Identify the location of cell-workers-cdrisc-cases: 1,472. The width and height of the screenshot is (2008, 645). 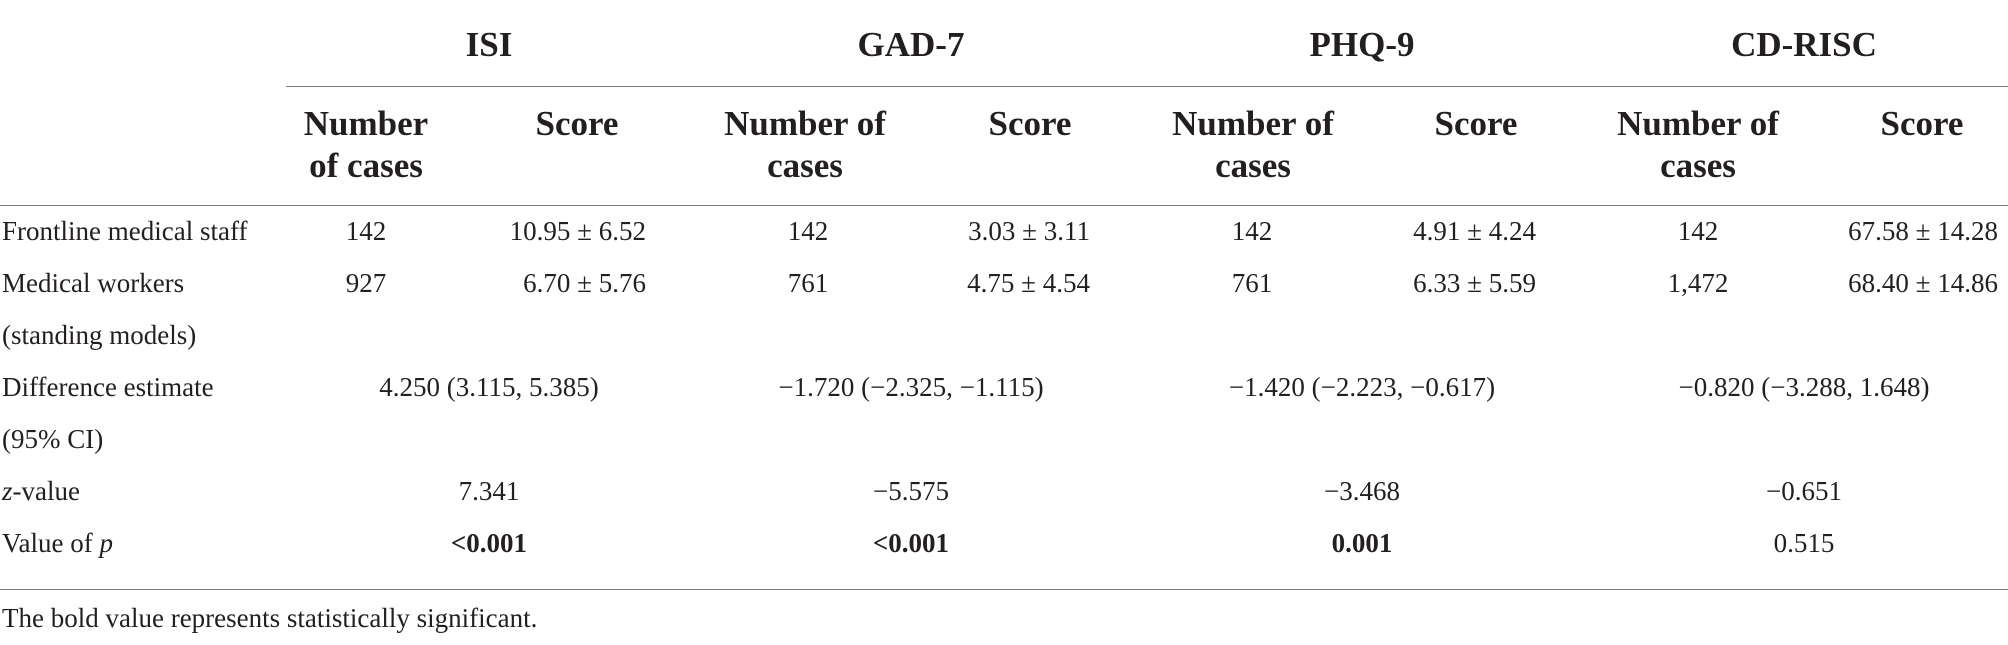
(1698, 283).